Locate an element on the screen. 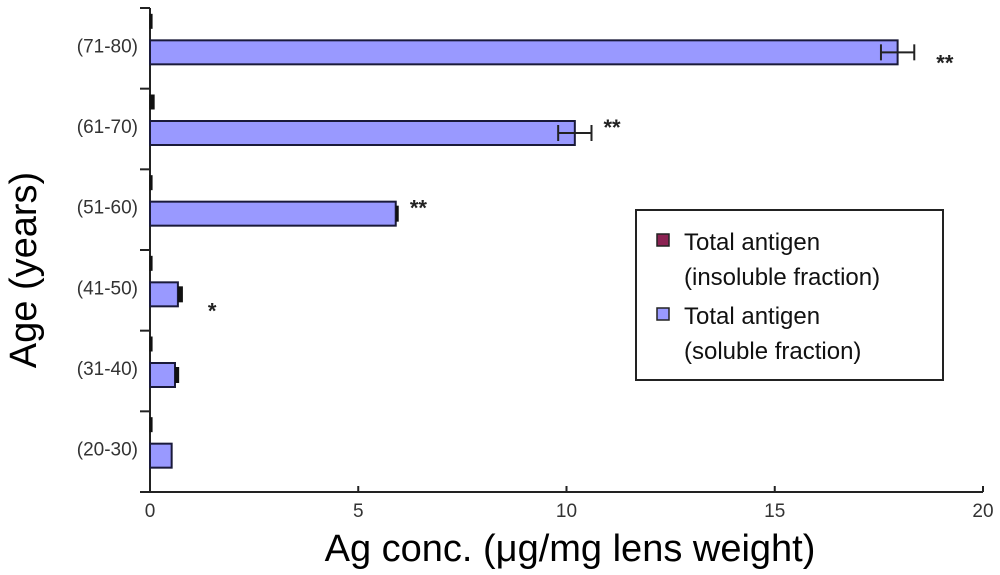 The width and height of the screenshot is (1000, 575). x-tick-label: 10 is located at coordinates (566, 511).